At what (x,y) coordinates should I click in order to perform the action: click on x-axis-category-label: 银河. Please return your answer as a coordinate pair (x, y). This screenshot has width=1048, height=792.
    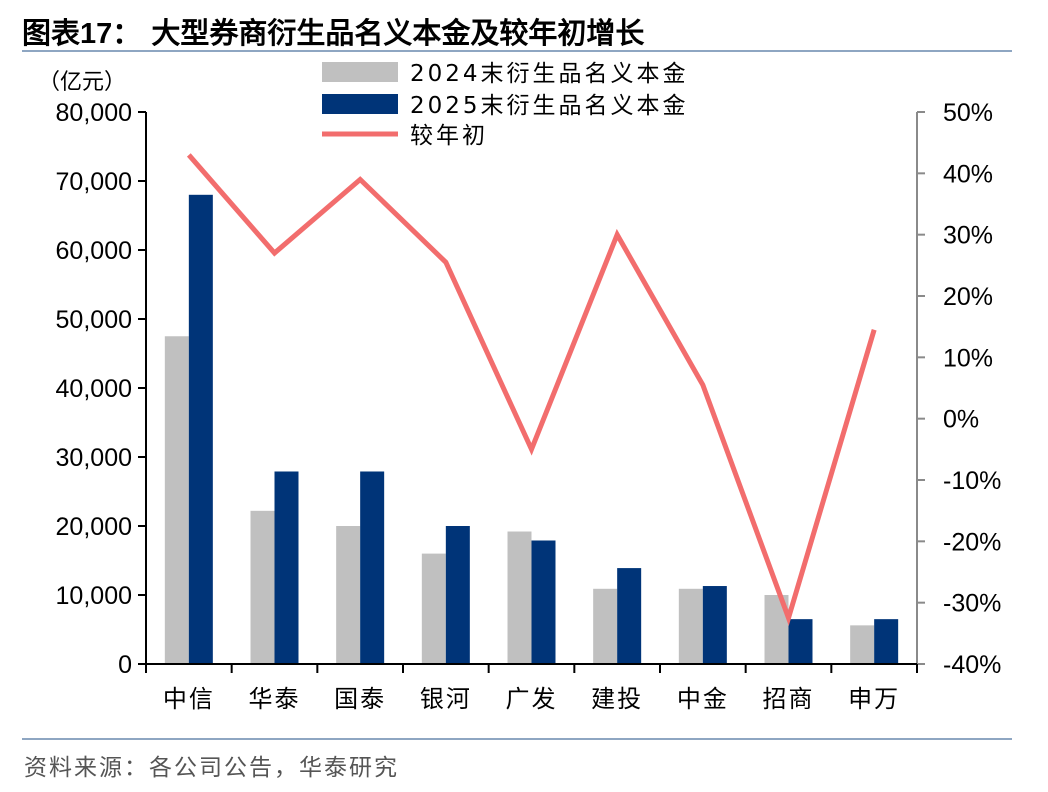
    Looking at the image, I should click on (446, 699).